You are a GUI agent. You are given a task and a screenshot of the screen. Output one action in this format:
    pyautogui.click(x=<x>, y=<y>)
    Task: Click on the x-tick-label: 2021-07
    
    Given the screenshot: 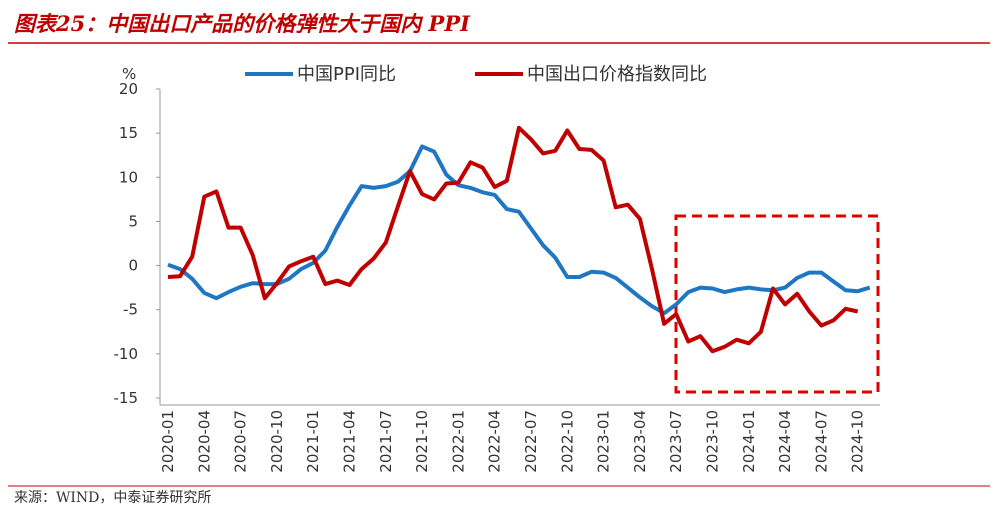 What is the action you would take?
    pyautogui.click(x=386, y=441)
    